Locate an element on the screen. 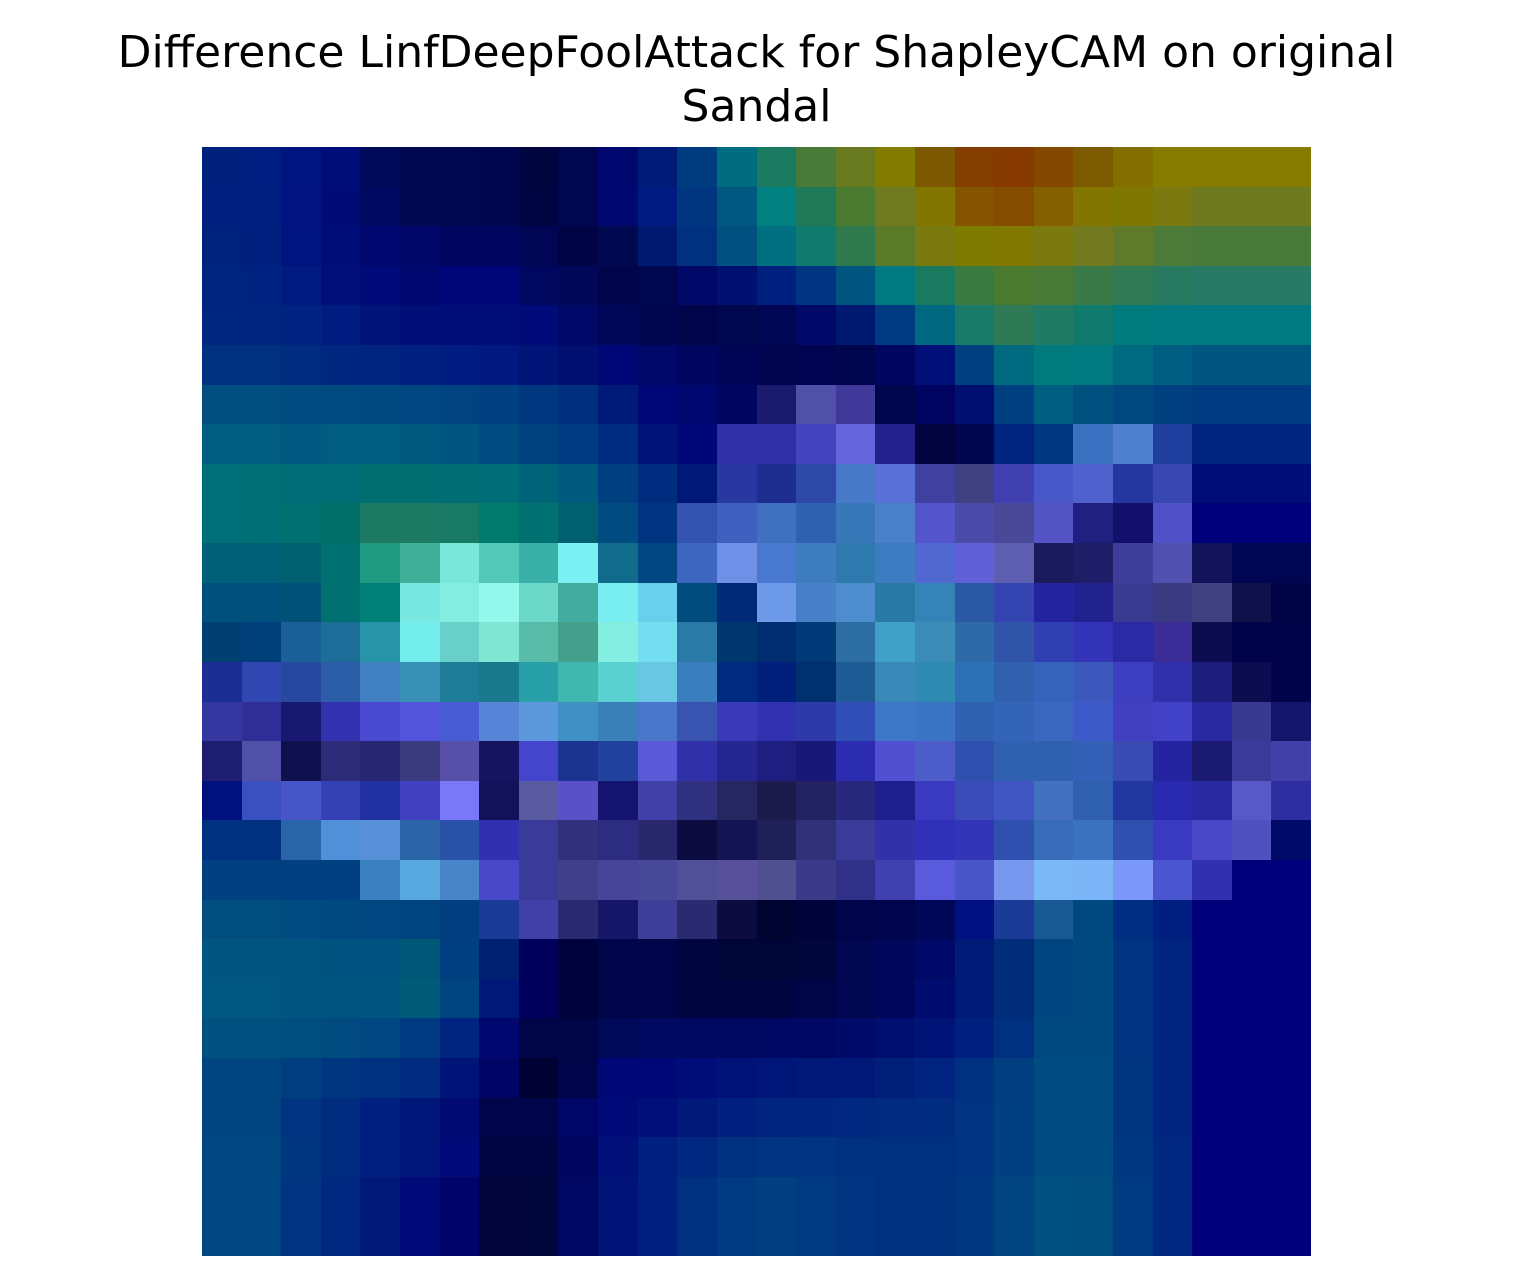 This screenshot has height=1287, width=1513. heatmap-cell-r11-c15 is located at coordinates (816, 602).